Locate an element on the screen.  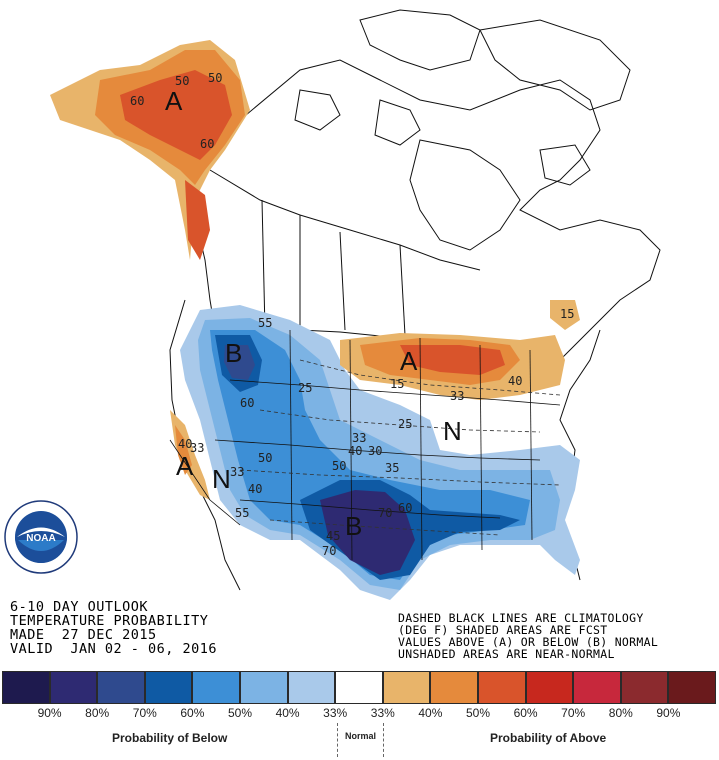
legend-swatches is located at coordinates (359, 687).